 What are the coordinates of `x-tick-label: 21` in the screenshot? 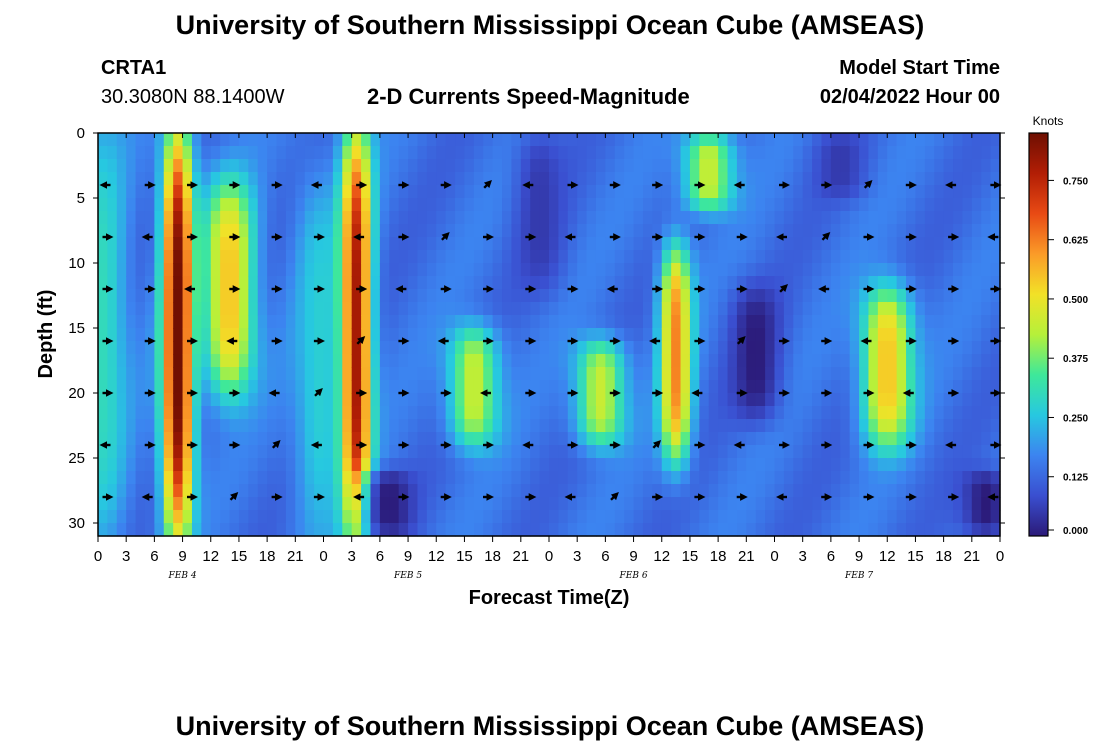 It's located at (520, 556).